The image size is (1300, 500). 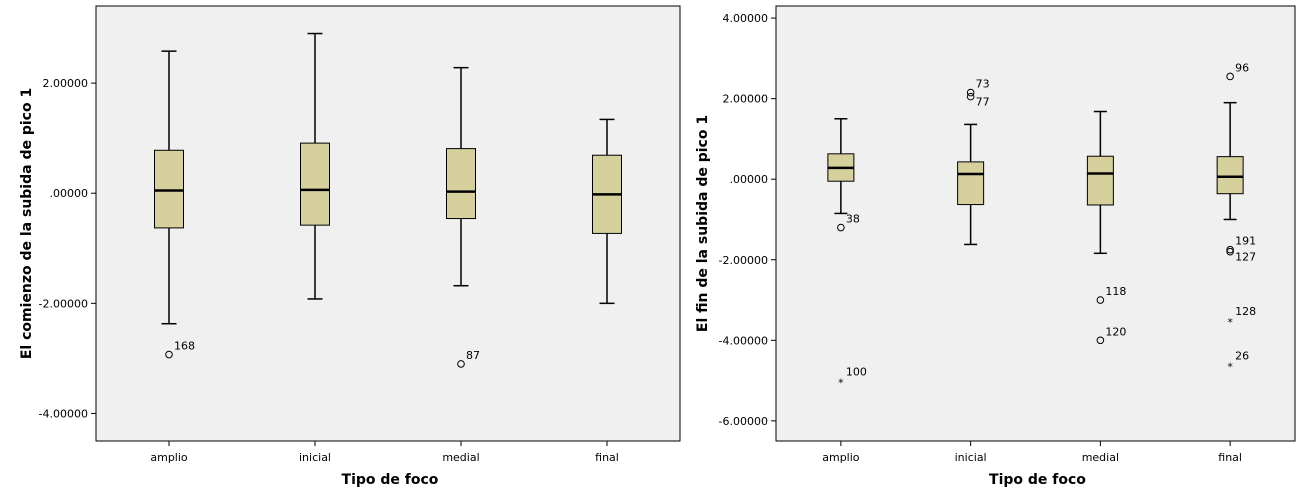 I want to click on box-medial: 118 120, so click(x=1106, y=227).